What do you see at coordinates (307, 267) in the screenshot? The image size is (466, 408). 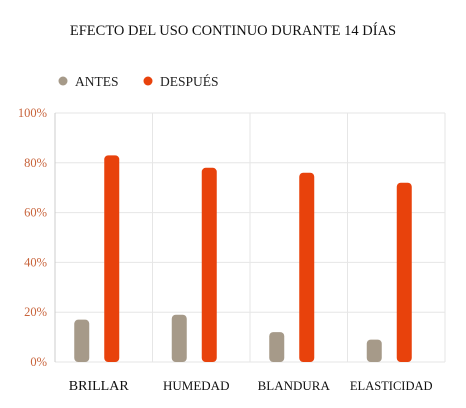 I see `bar-despues-blandura` at bounding box center [307, 267].